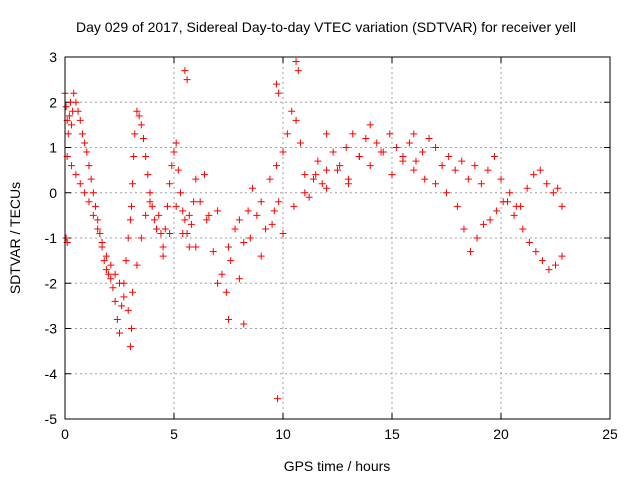 The height and width of the screenshot is (480, 640). Describe the element at coordinates (610, 434) in the screenshot. I see `x-tick-label: 25` at that location.